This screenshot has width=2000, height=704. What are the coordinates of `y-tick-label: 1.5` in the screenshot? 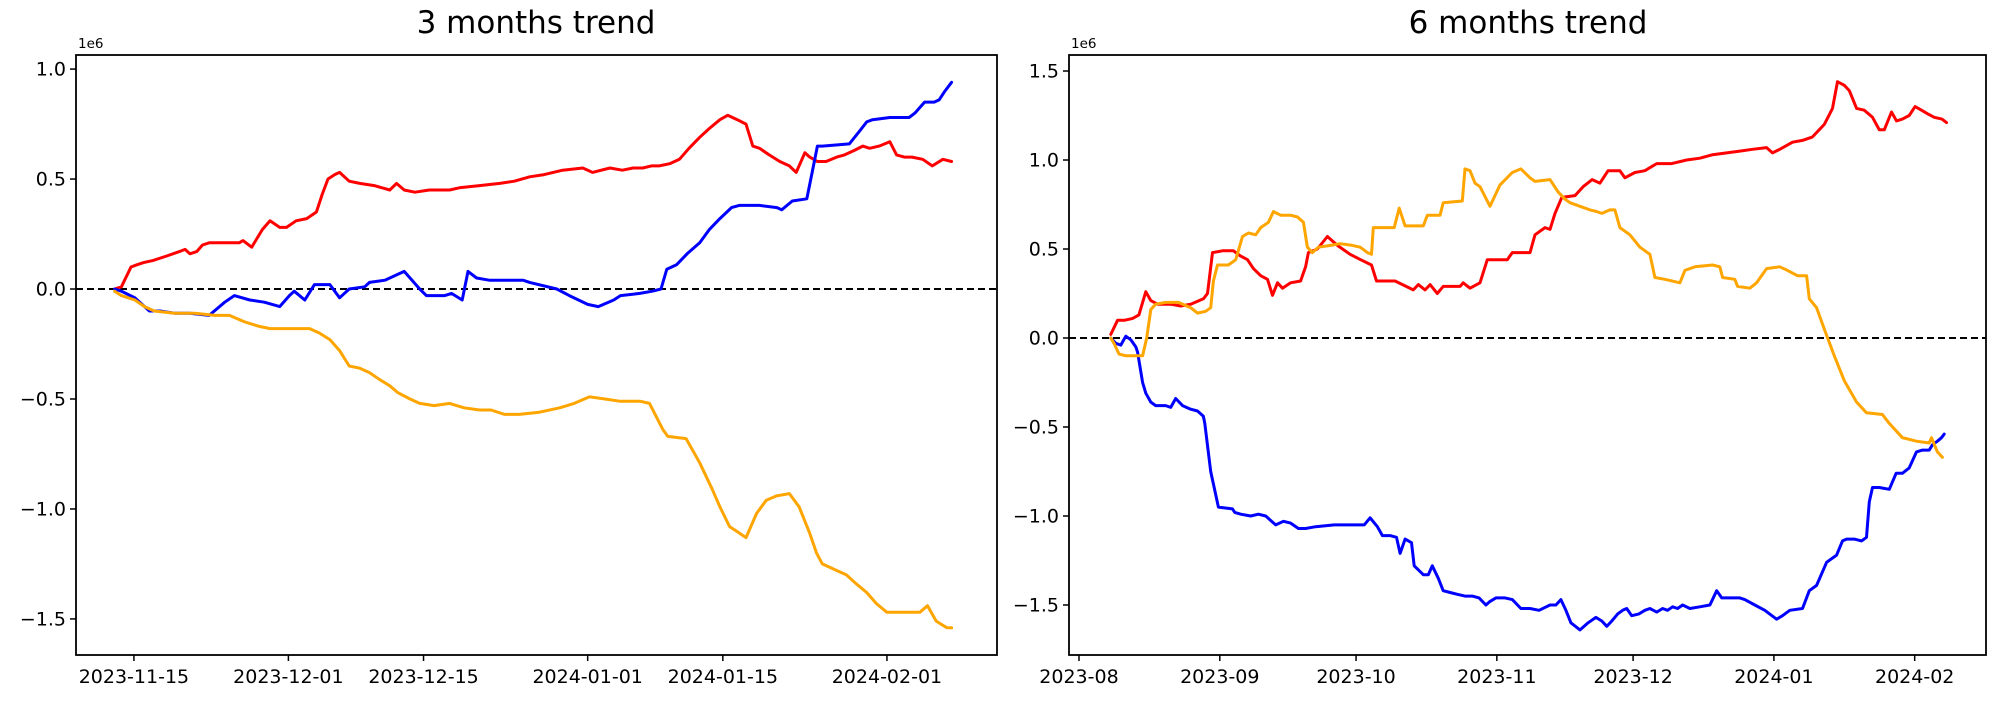 It's located at (1044, 72).